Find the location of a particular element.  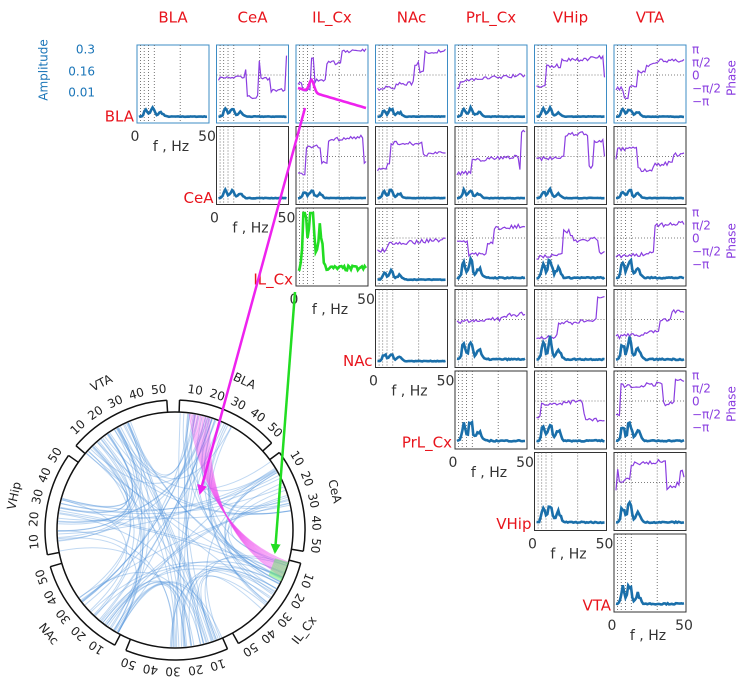

highlight-chord is located at coordinates (240, 489).